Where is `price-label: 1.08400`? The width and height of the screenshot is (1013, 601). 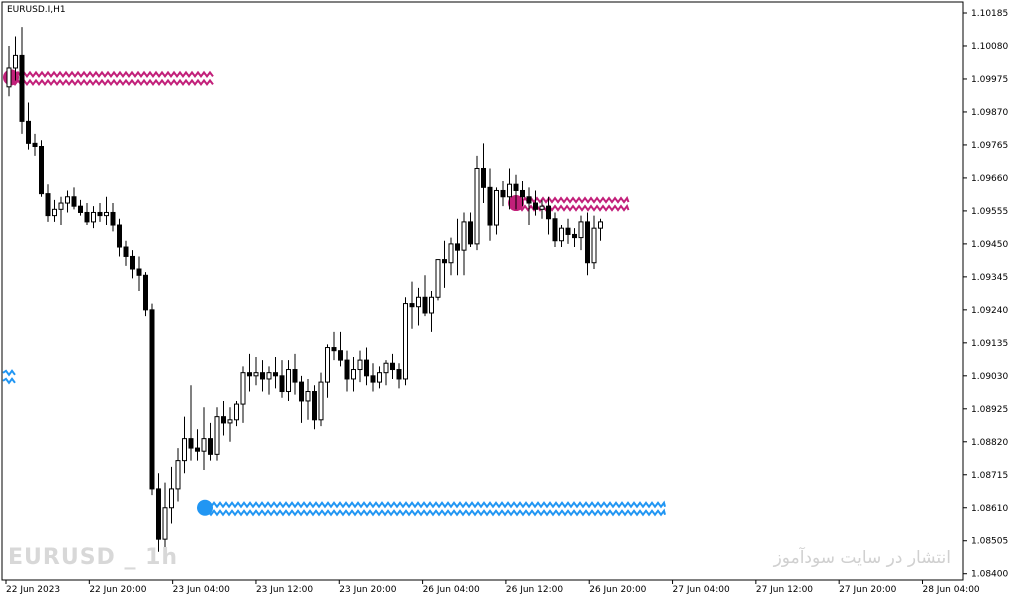
price-label: 1.08400 is located at coordinates (989, 575).